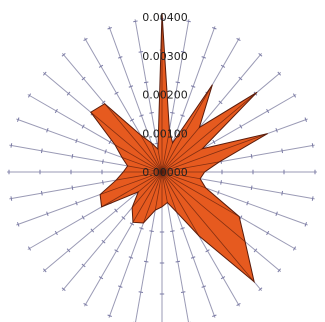 This screenshot has height=322, width=325. I want to click on radial-tick-label: 0.00200, so click(165, 95).